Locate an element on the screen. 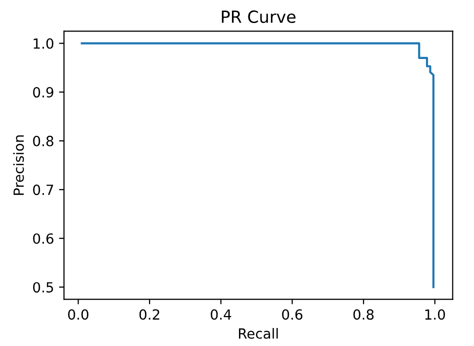  x-tick-label: 1.0 is located at coordinates (435, 314).